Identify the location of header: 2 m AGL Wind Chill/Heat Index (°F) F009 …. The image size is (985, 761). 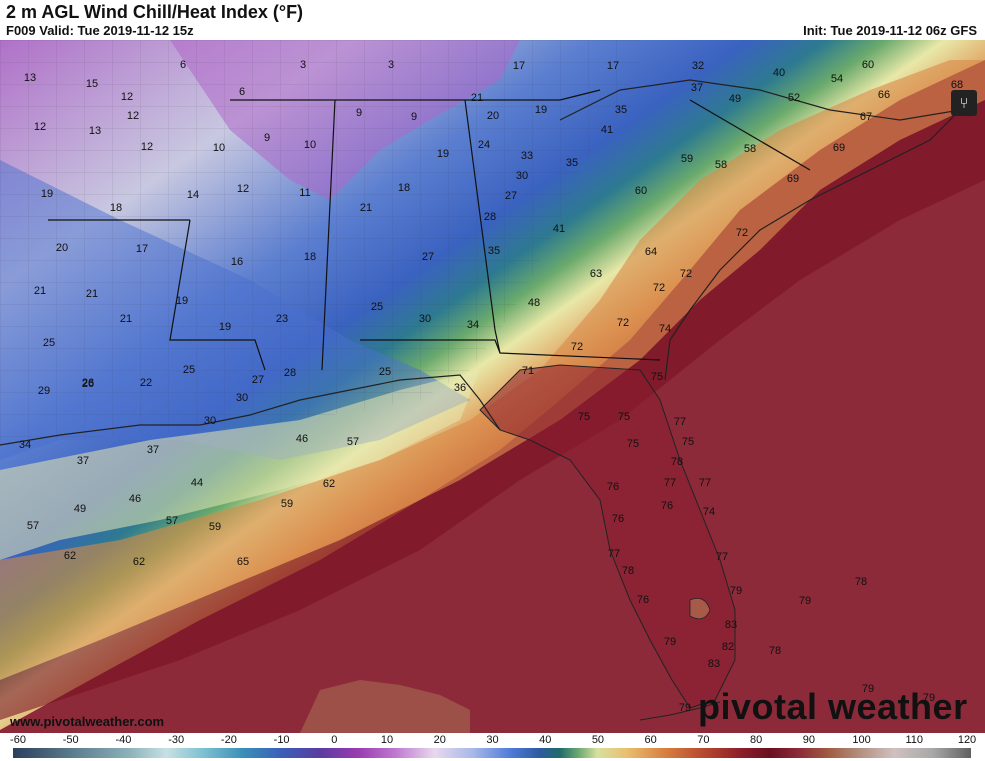
(492, 20).